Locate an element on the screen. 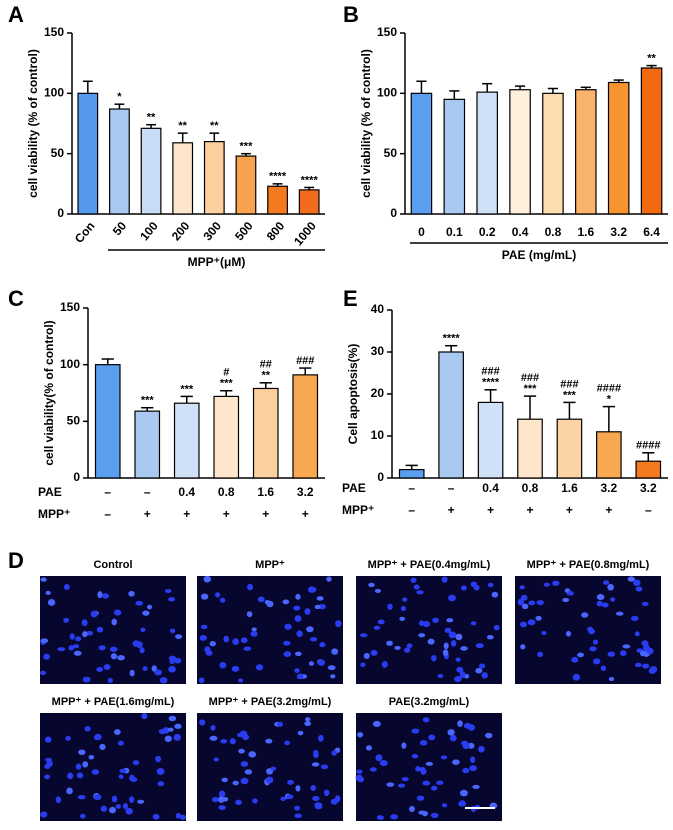 The image size is (673, 830). panel-label: C is located at coordinates (16, 298).